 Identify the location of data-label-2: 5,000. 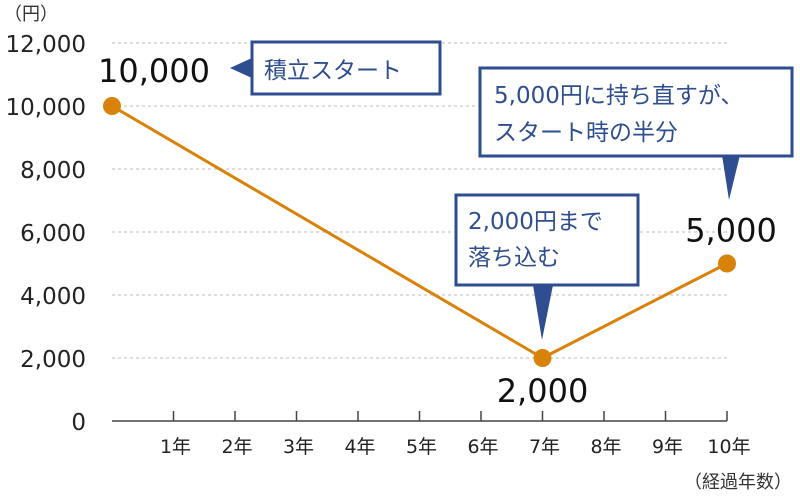
(731, 231).